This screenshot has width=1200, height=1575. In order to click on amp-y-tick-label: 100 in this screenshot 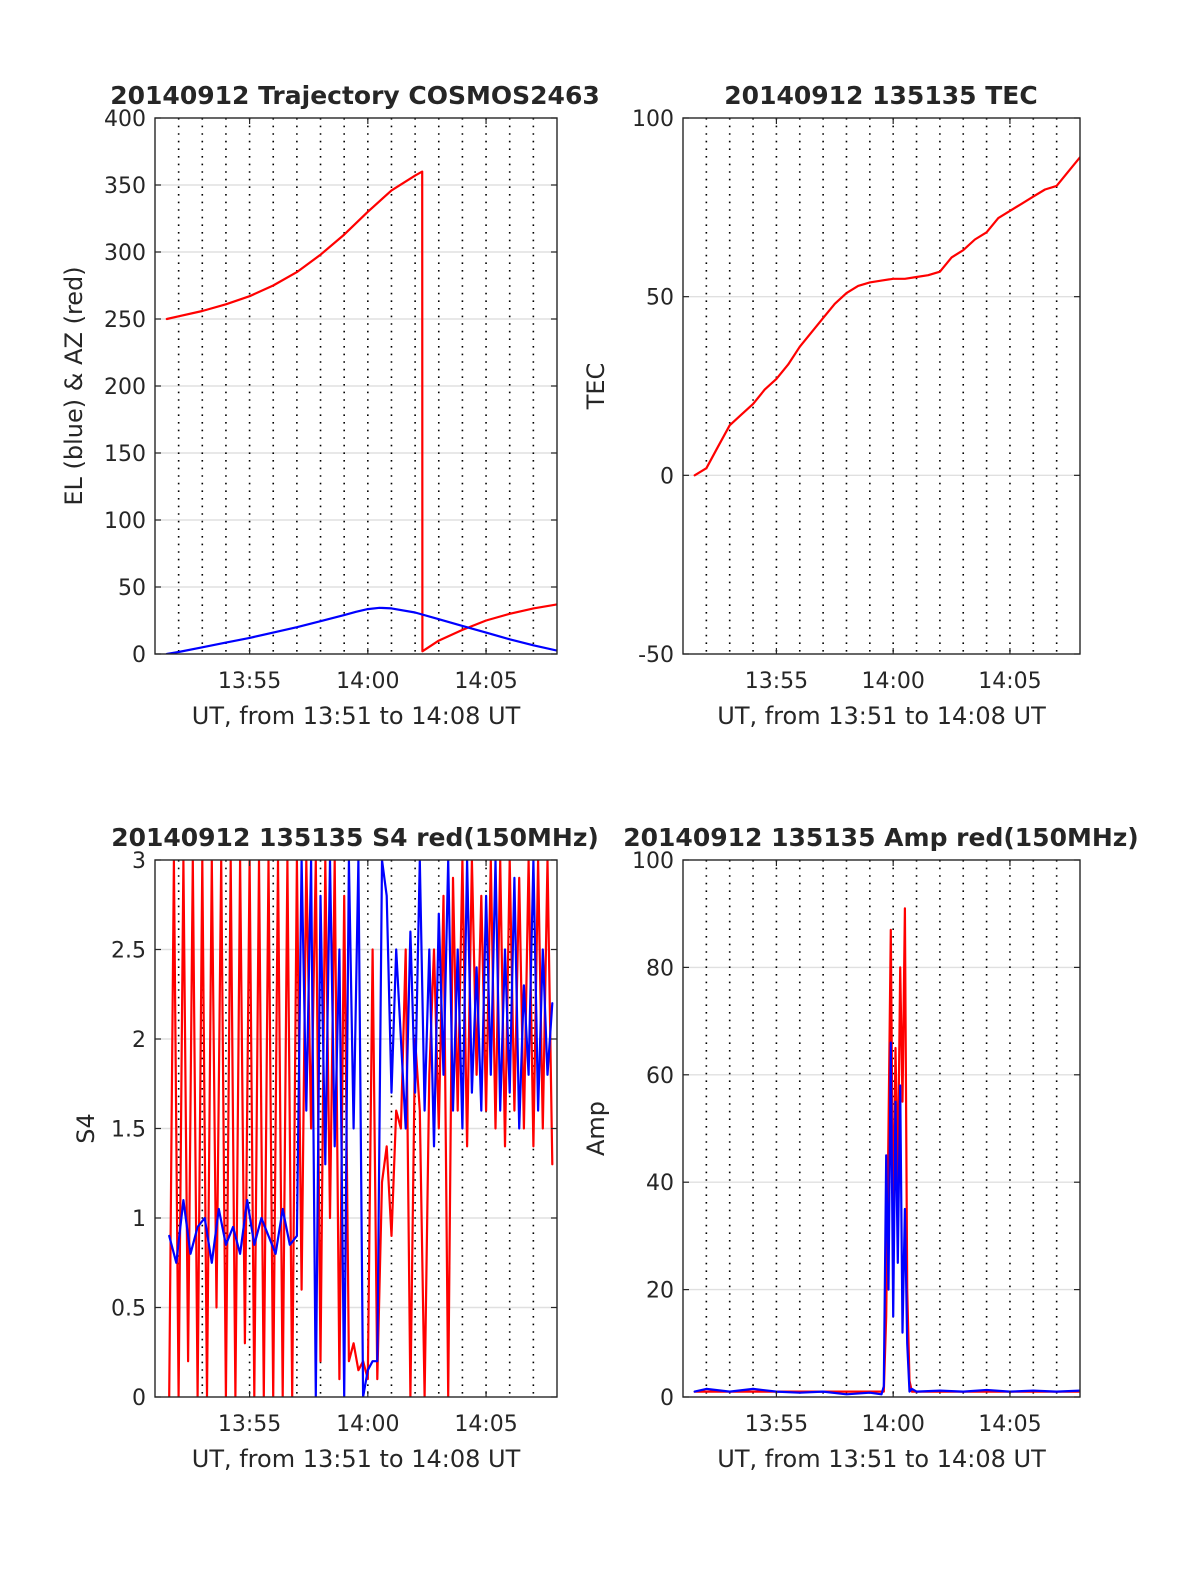, I will do `click(653, 861)`.